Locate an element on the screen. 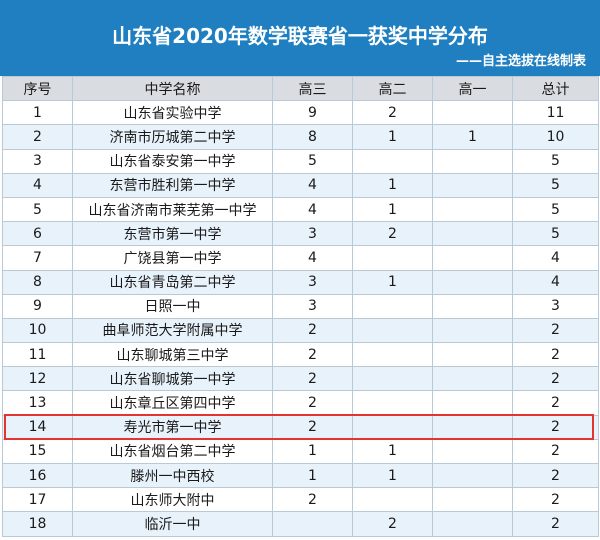 The width and height of the screenshot is (600, 540). row-index: 7 is located at coordinates (37, 258).